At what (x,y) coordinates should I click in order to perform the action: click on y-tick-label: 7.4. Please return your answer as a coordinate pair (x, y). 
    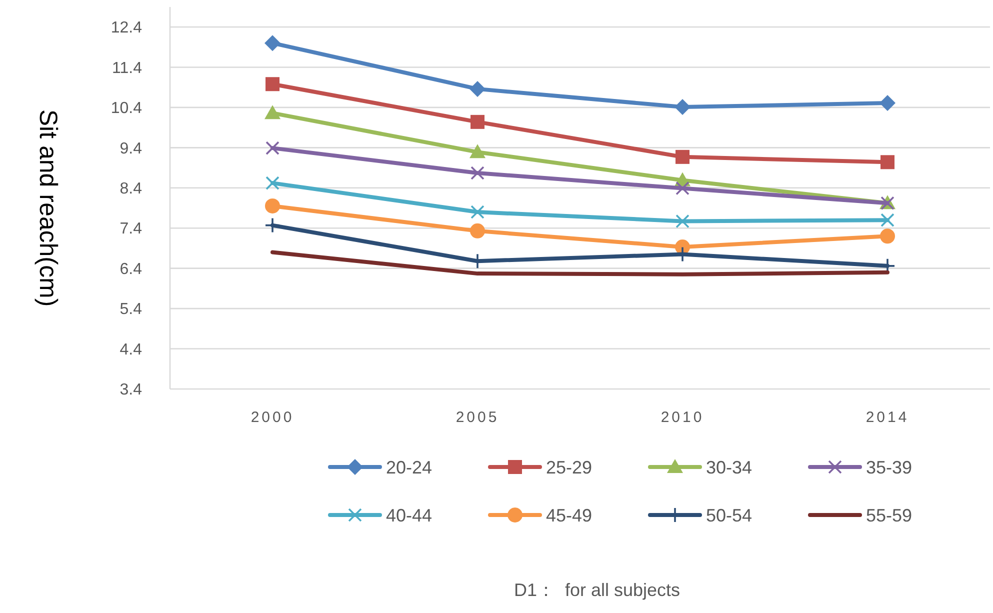
    Looking at the image, I should click on (131, 229).